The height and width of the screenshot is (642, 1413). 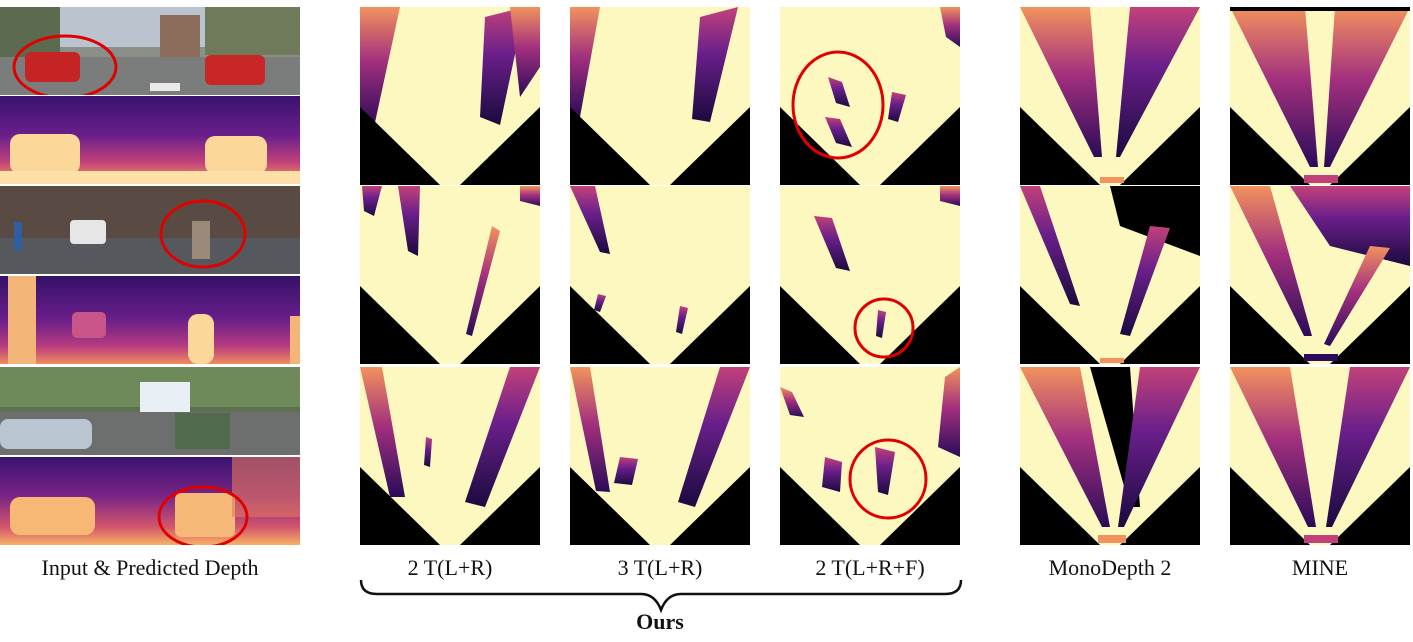 I want to click on caption-monodepth2: MonoDepth 2, so click(x=1110, y=567).